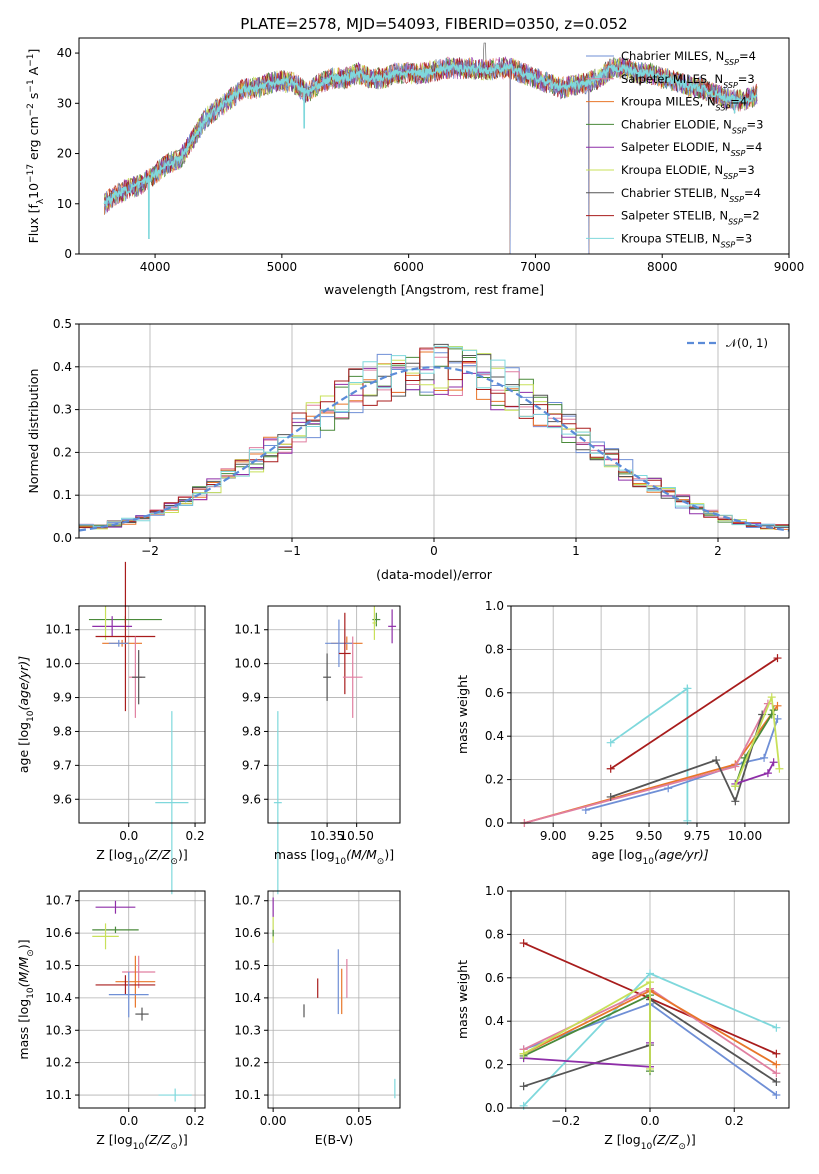 The height and width of the screenshot is (1174, 819). What do you see at coordinates (776, 1081) in the screenshot?
I see `weight_vs_z-marker-chabrier-stelib` at bounding box center [776, 1081].